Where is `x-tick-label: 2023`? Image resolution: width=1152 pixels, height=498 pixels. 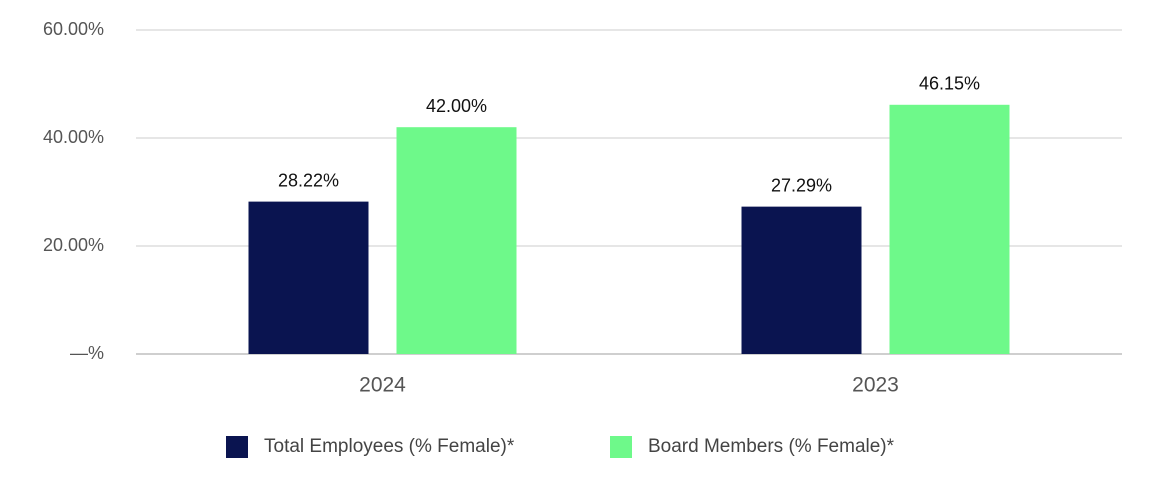
x-tick-label: 2023 is located at coordinates (875, 385).